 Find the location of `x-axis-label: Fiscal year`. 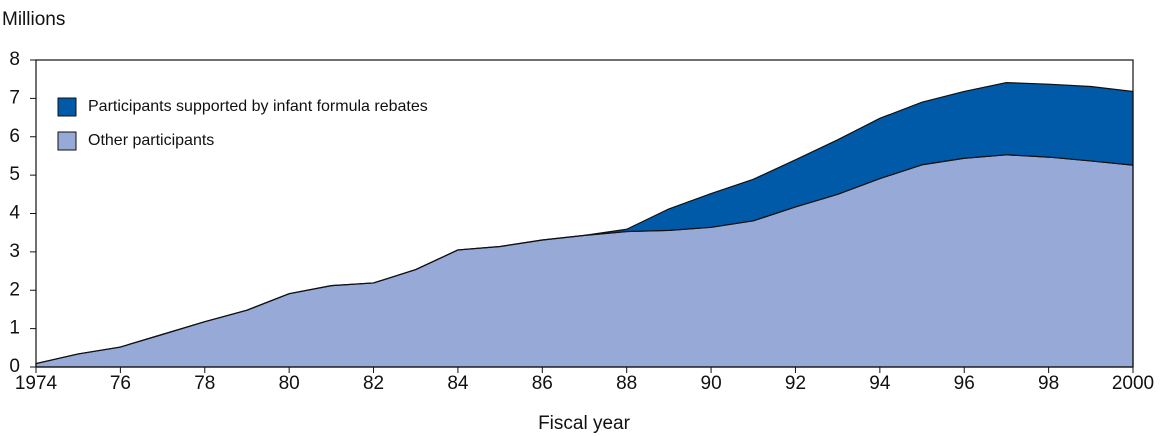

x-axis-label: Fiscal year is located at coordinates (584, 423).